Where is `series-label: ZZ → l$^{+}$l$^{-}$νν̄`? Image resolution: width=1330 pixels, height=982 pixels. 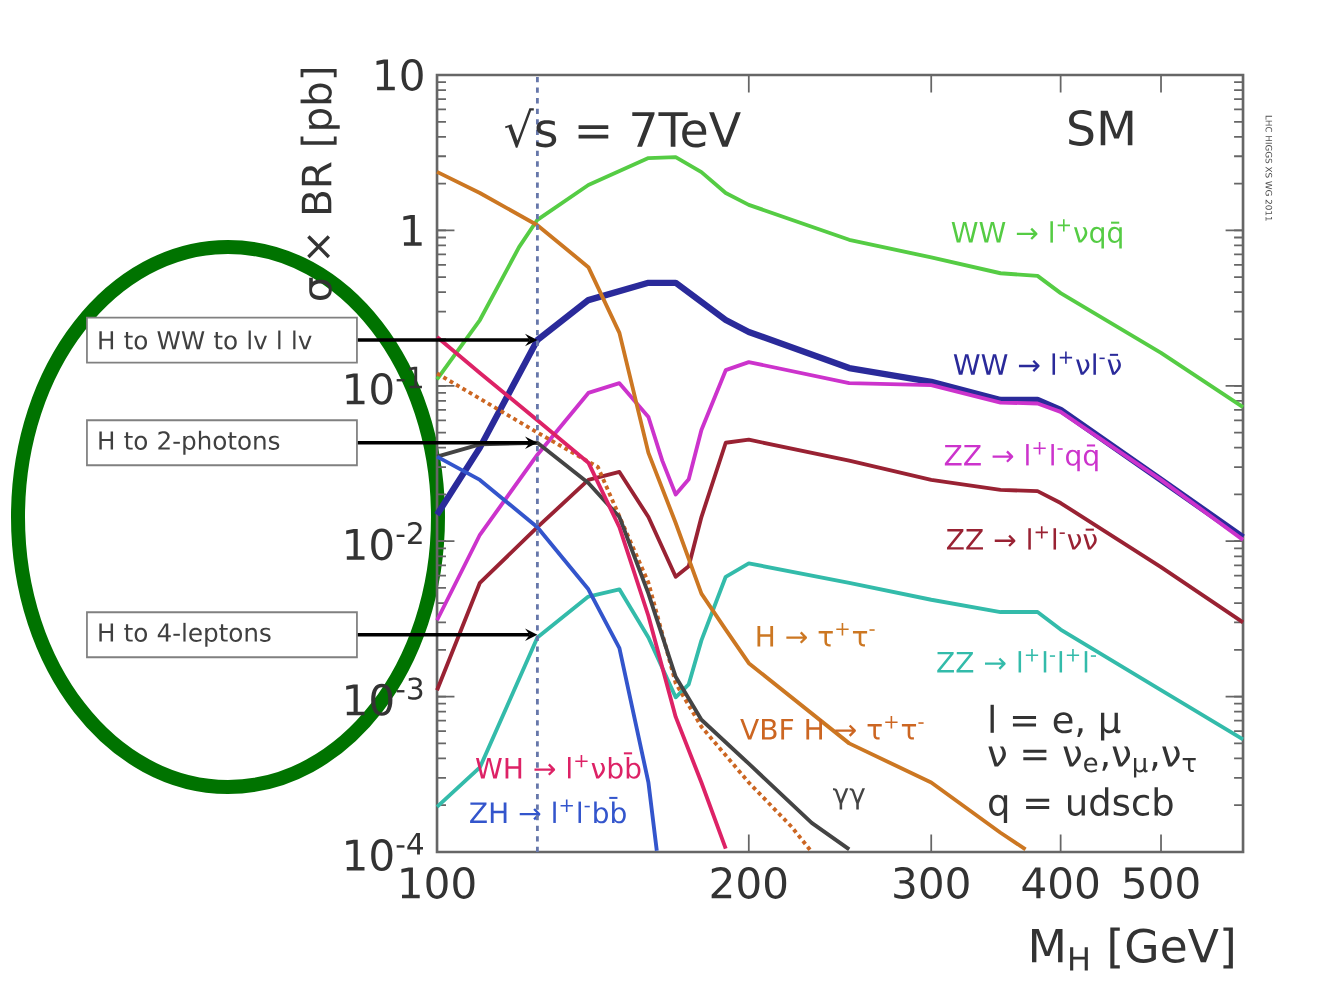
series-label: ZZ → l$^{+}$l$^{-}$νν̄ is located at coordinates (1021, 538).